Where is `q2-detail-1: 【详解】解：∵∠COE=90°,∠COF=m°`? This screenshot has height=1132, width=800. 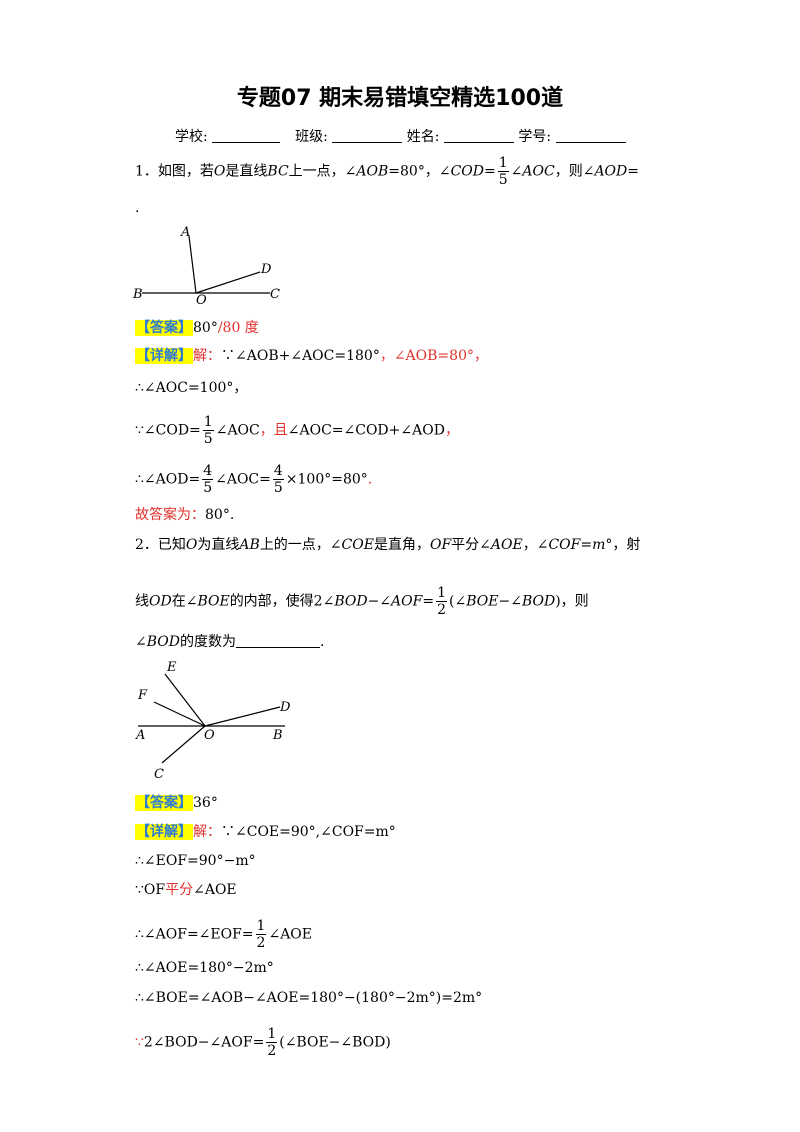
q2-detail-1: 【详解】解：∵∠COE=90°,∠COF=m° is located at coordinates (265, 832).